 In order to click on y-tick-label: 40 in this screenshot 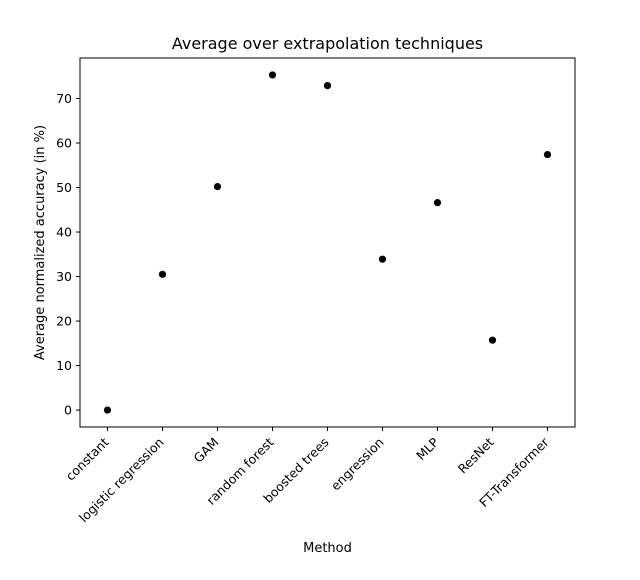, I will do `click(64, 232)`.